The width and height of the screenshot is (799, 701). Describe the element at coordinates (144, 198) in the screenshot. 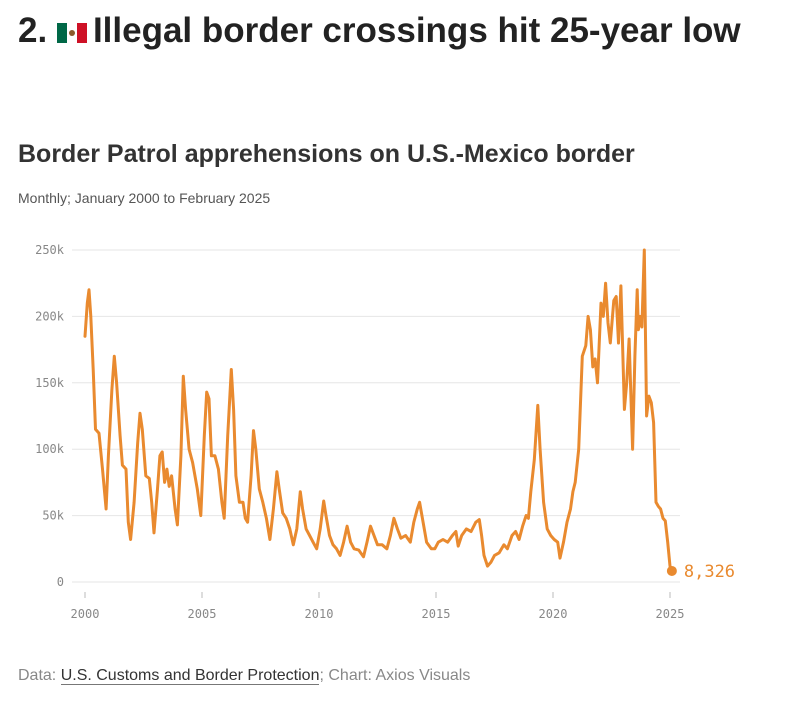

I see `chart-subtitle: Monthly; January 2000 to February 2025` at that location.